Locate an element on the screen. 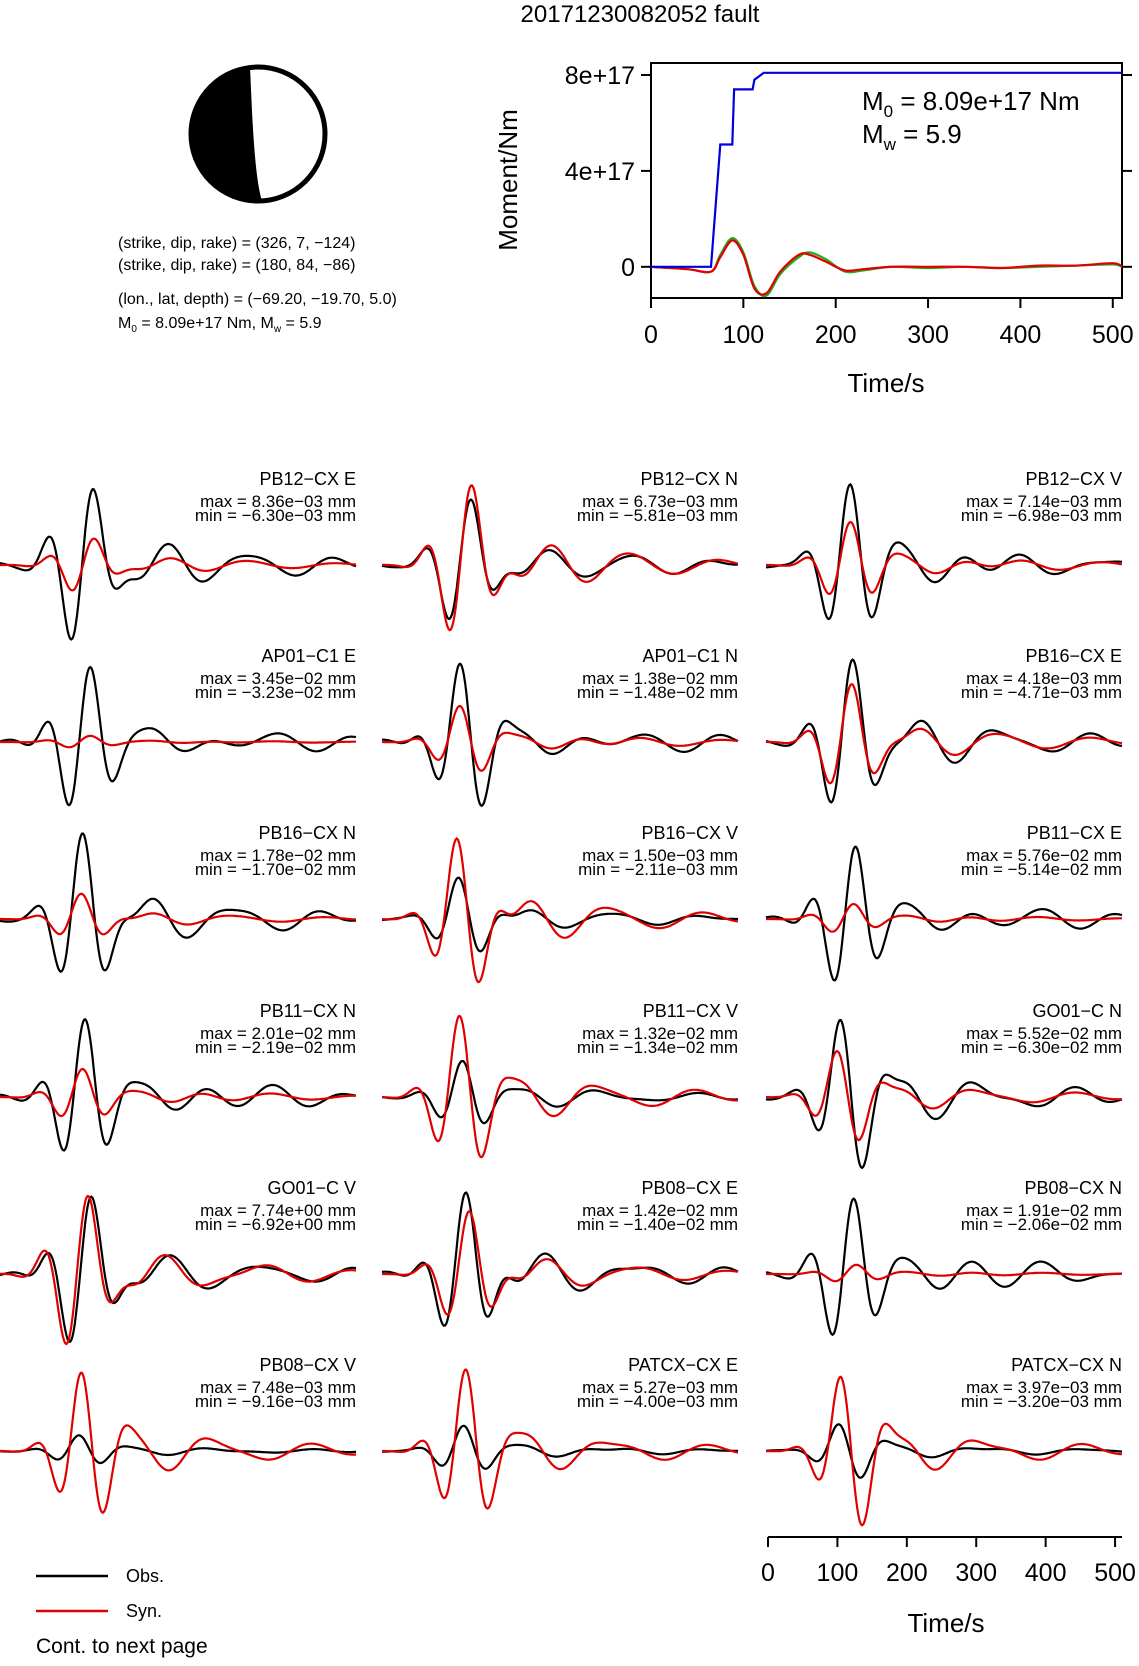  trace-min-label: min = −4.71e−03 mm is located at coordinates (1041, 692).